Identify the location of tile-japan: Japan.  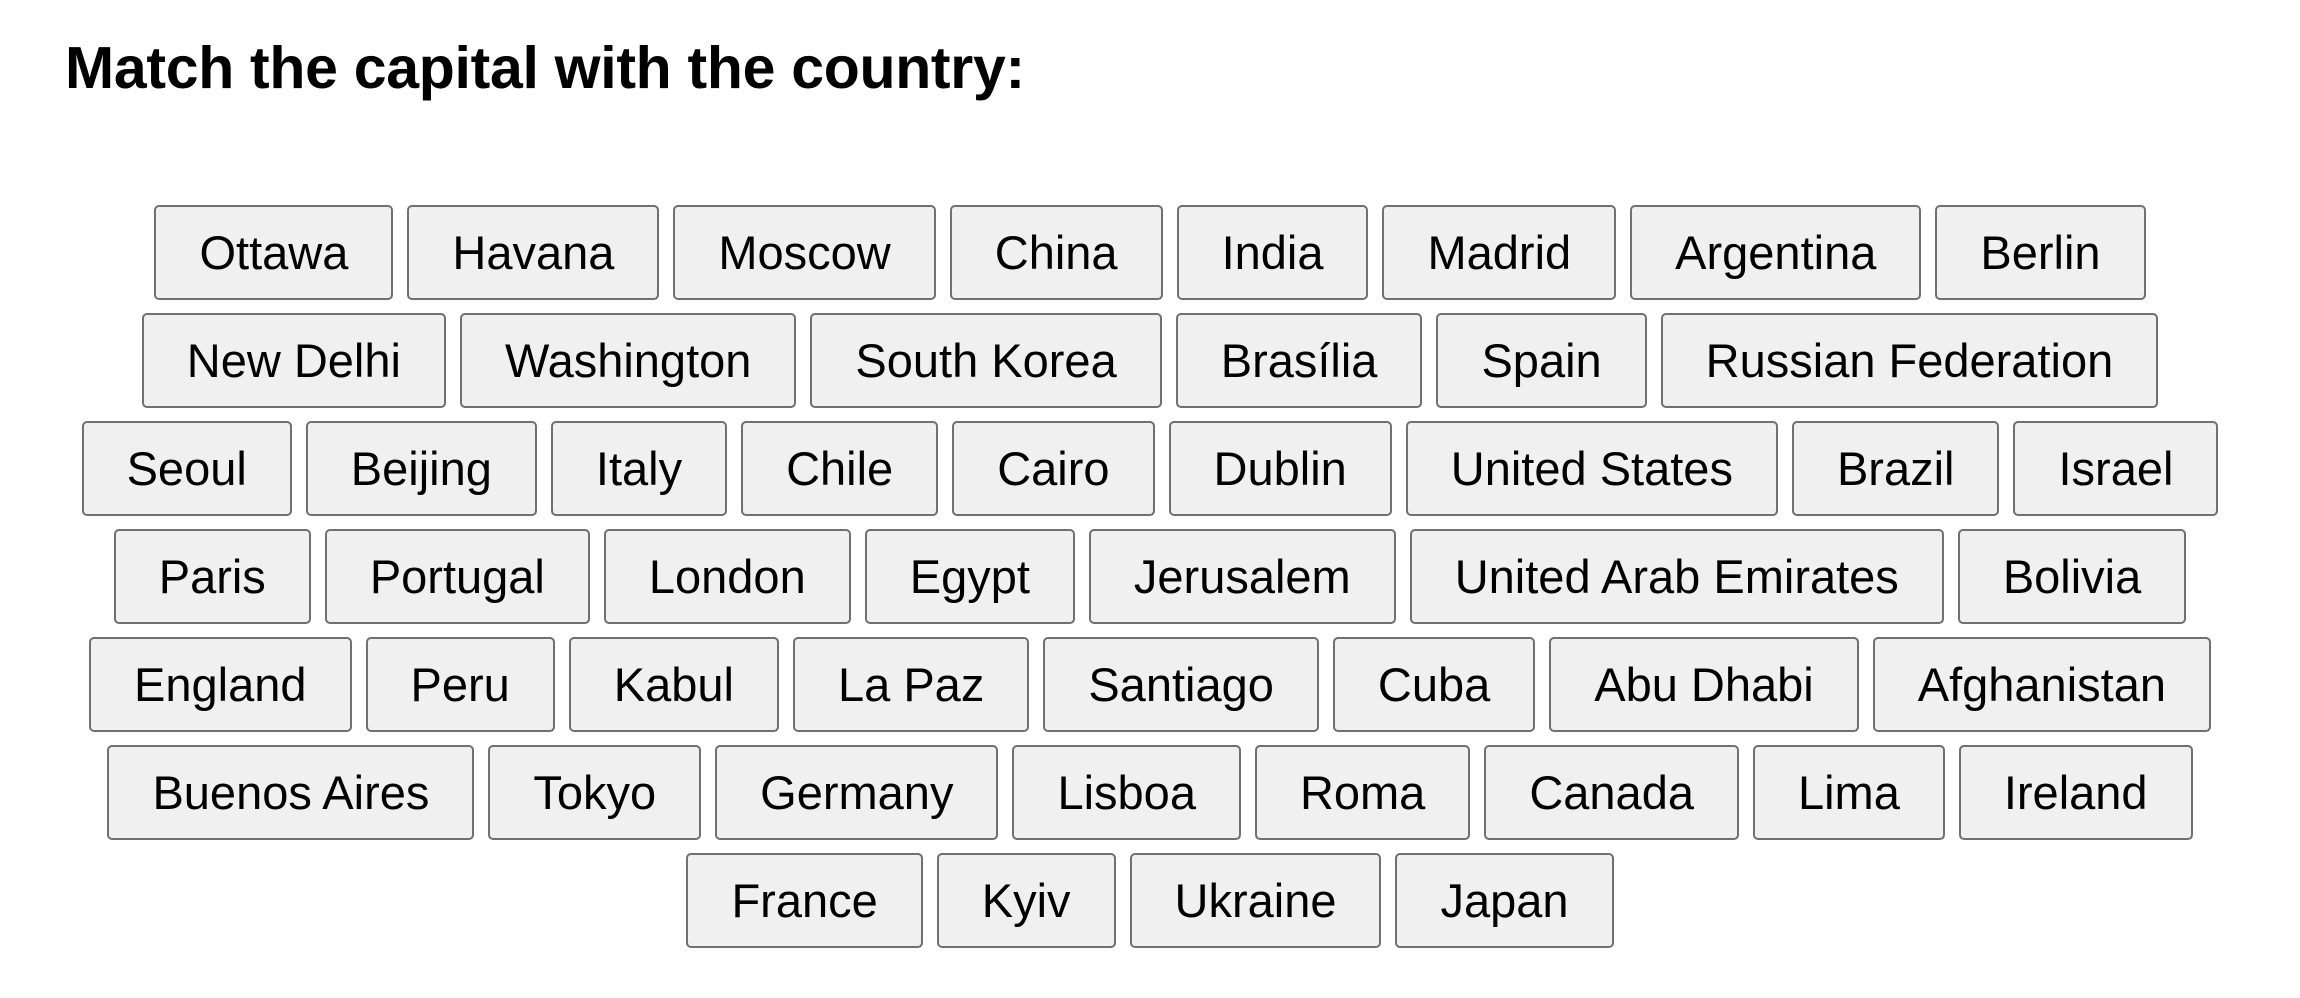
(1504, 900).